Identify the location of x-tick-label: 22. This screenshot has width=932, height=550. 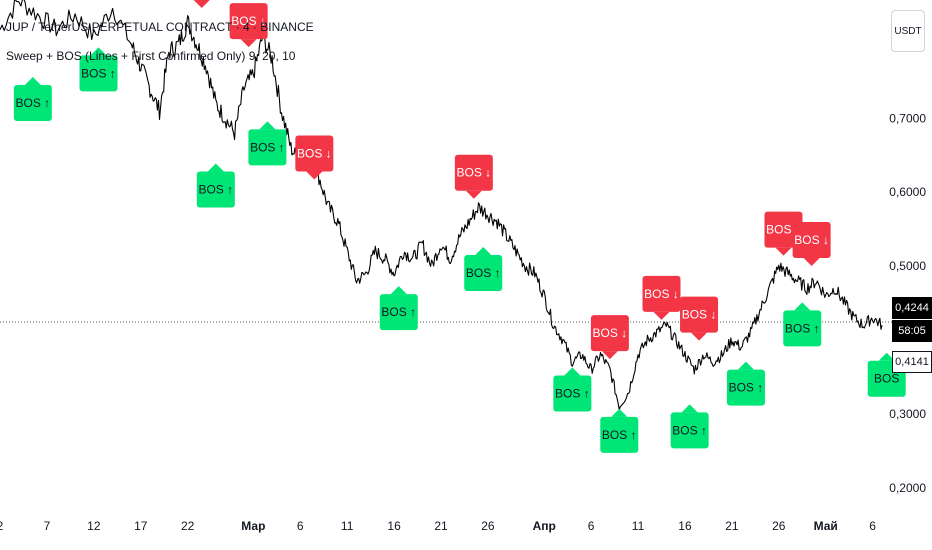
(188, 526).